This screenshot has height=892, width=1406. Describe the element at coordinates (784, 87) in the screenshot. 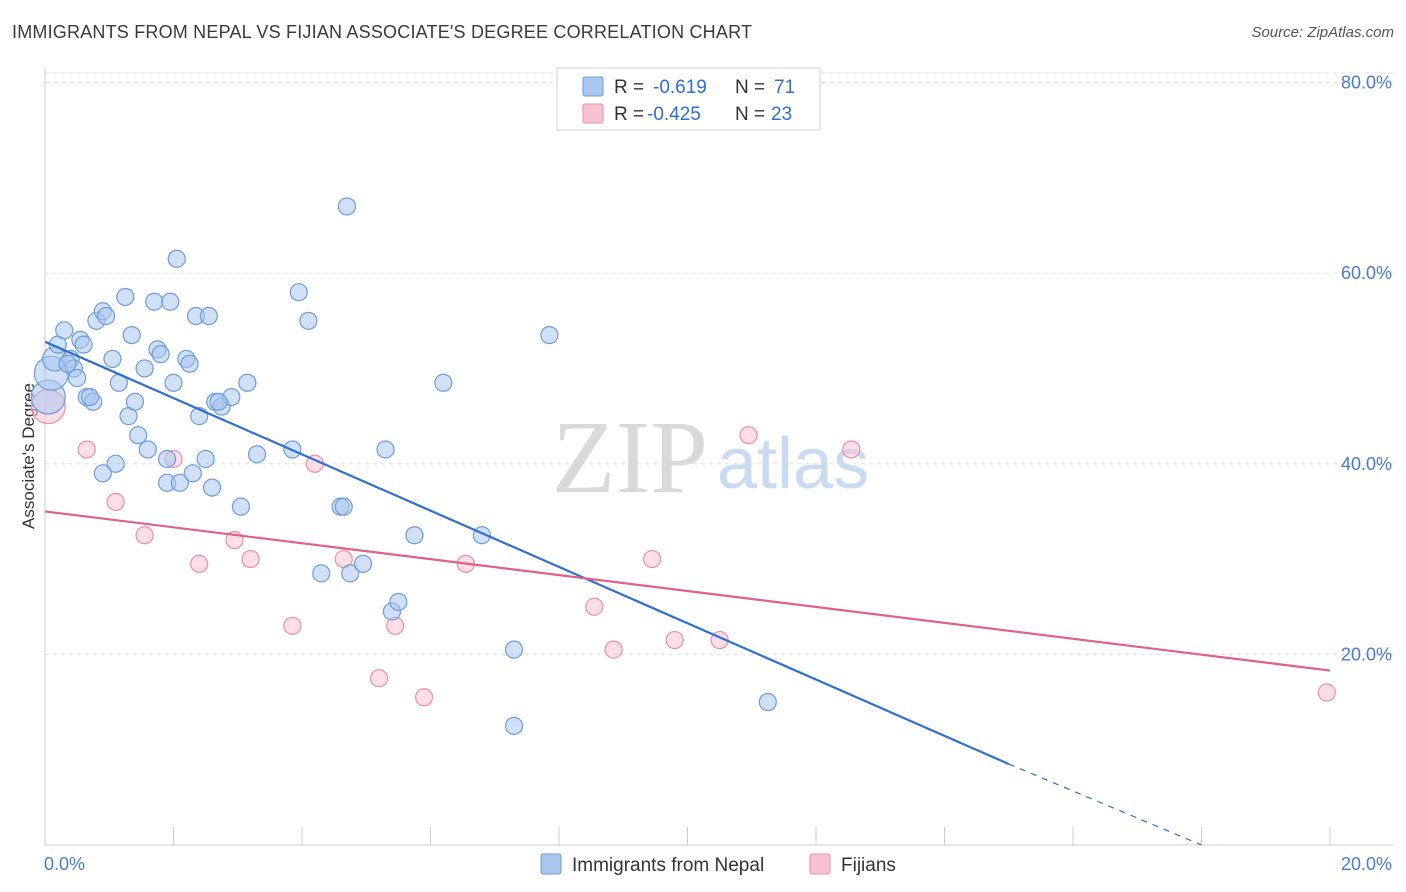

I see `legend-n-value-1: 71` at that location.